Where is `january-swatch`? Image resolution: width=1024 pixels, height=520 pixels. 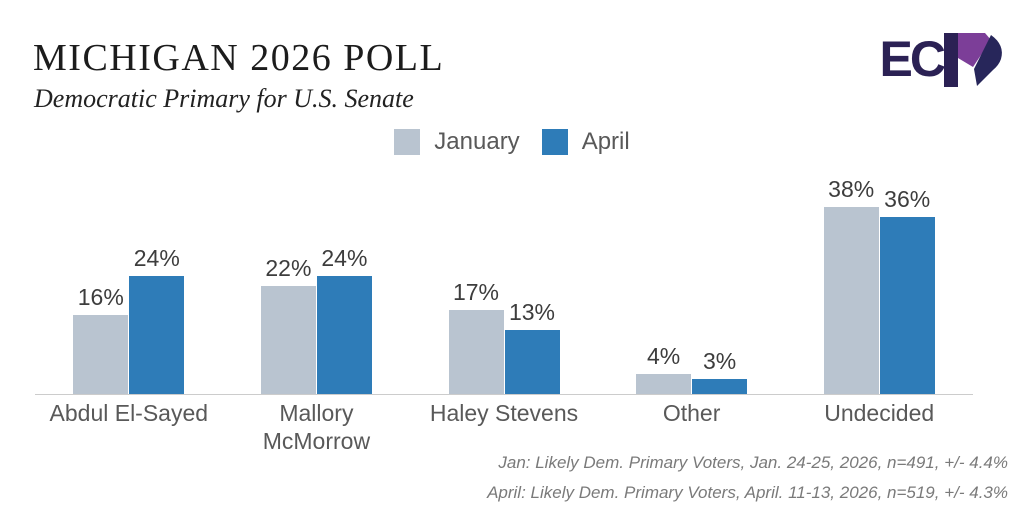 january-swatch is located at coordinates (407, 142).